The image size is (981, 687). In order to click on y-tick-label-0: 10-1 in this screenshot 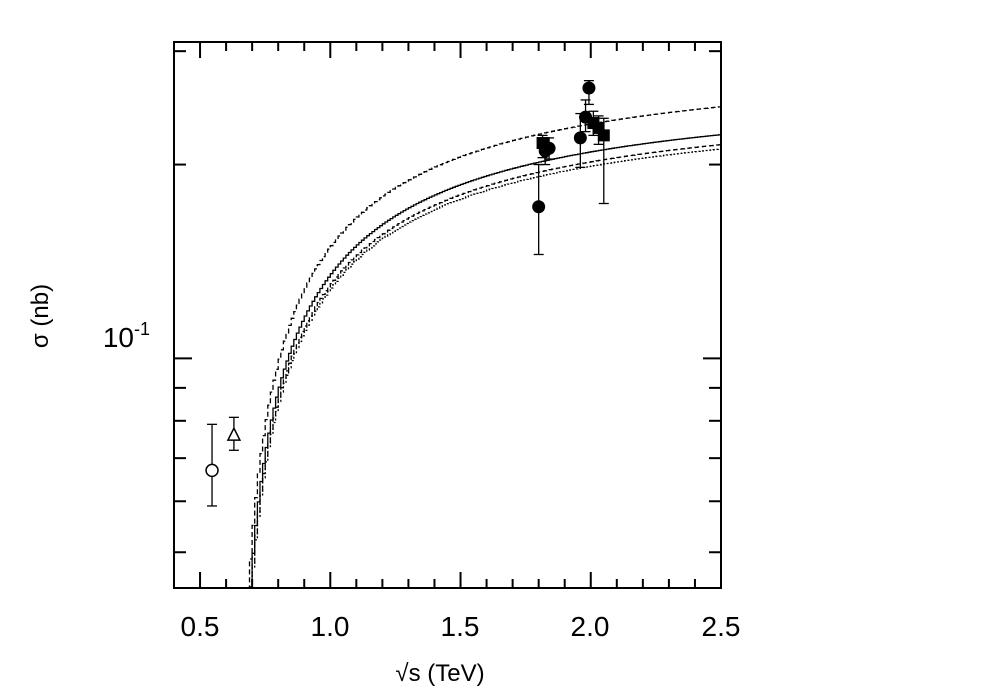, I will do `click(126, 336)`.